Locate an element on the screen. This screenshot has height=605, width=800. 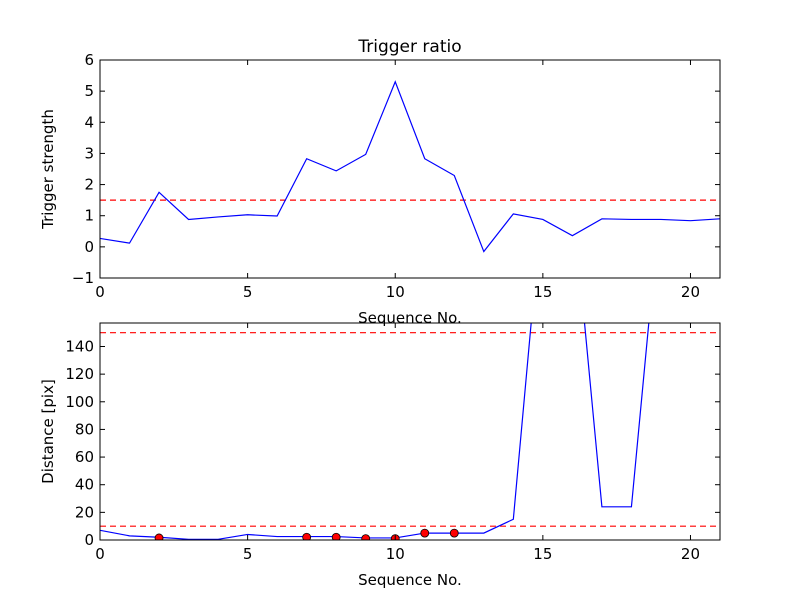
trigger-ytick-label-7: 6 is located at coordinates (89, 60).